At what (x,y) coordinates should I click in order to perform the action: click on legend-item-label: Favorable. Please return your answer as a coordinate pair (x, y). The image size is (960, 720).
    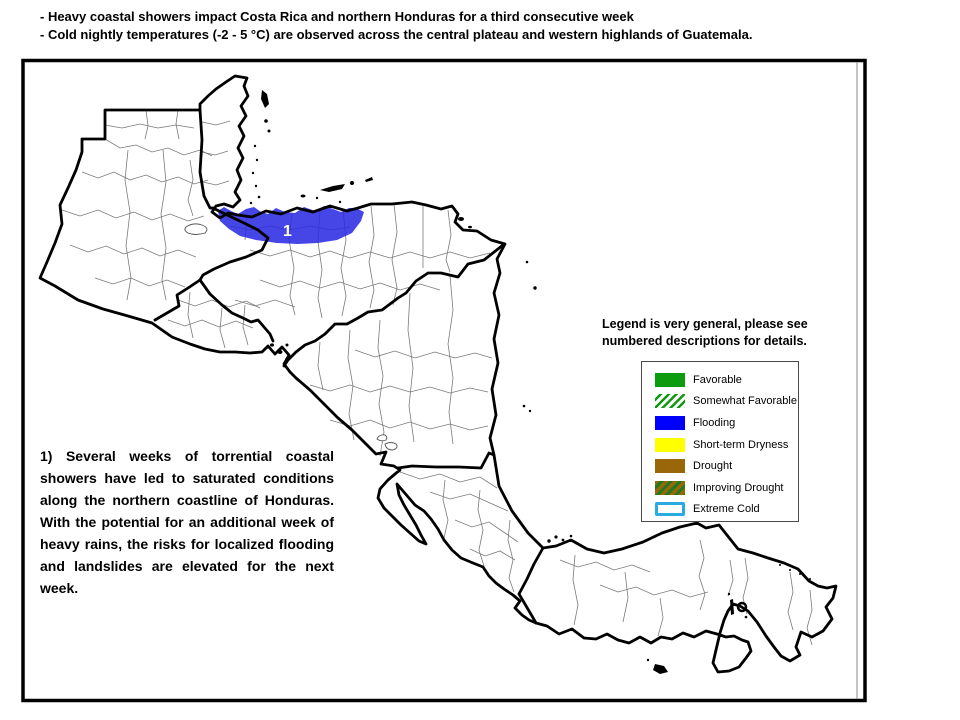
    Looking at the image, I should click on (717, 379).